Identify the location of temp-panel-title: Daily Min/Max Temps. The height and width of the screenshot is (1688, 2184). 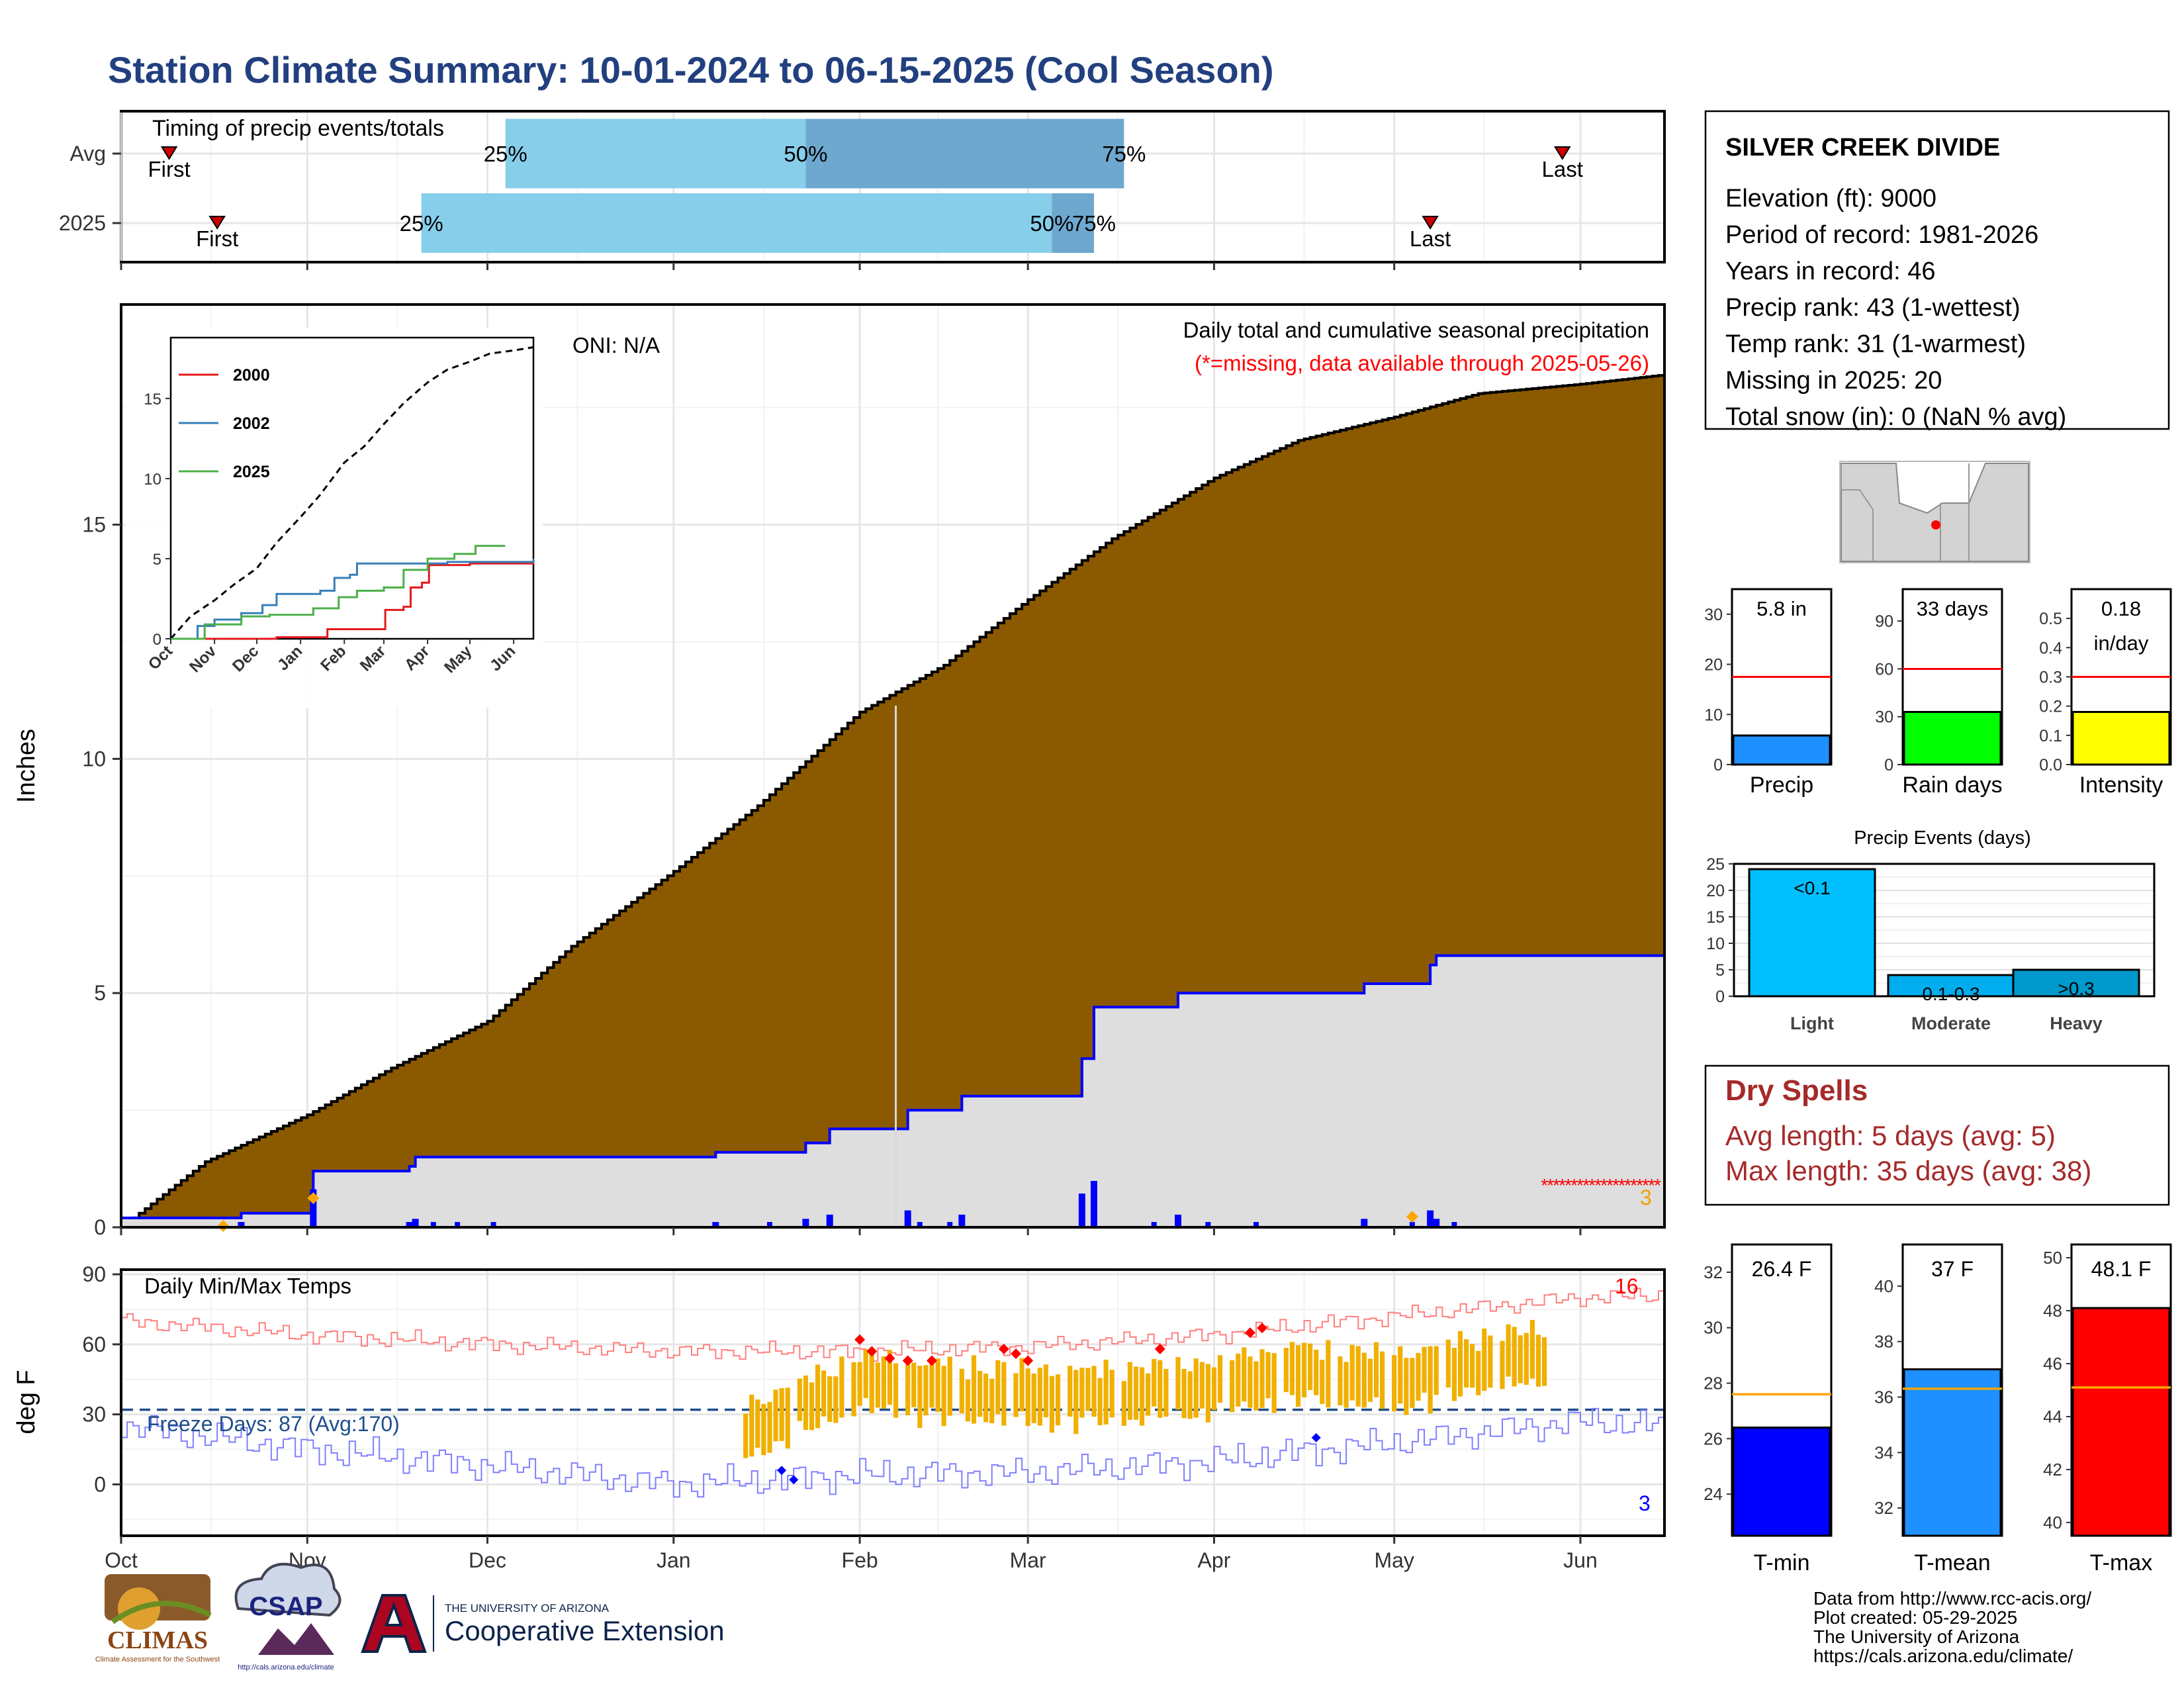
(247, 1286).